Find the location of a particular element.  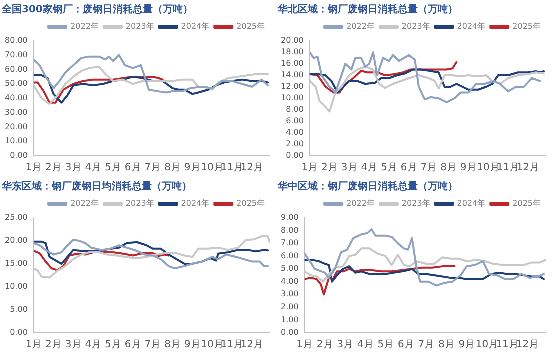

y-tick-label: 1.00 is located at coordinates (290, 319).